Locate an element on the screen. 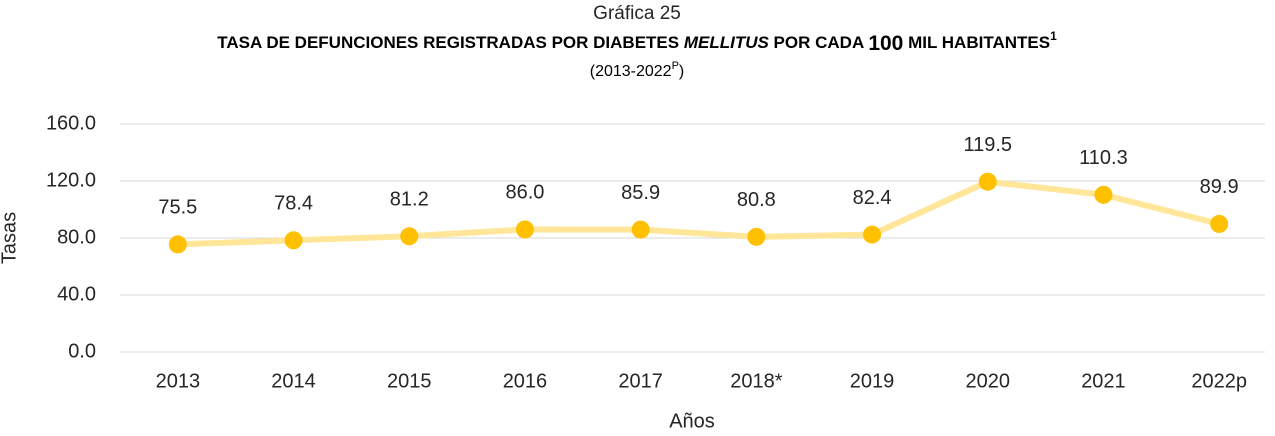  x-tick-label: 2021 is located at coordinates (1103, 381).